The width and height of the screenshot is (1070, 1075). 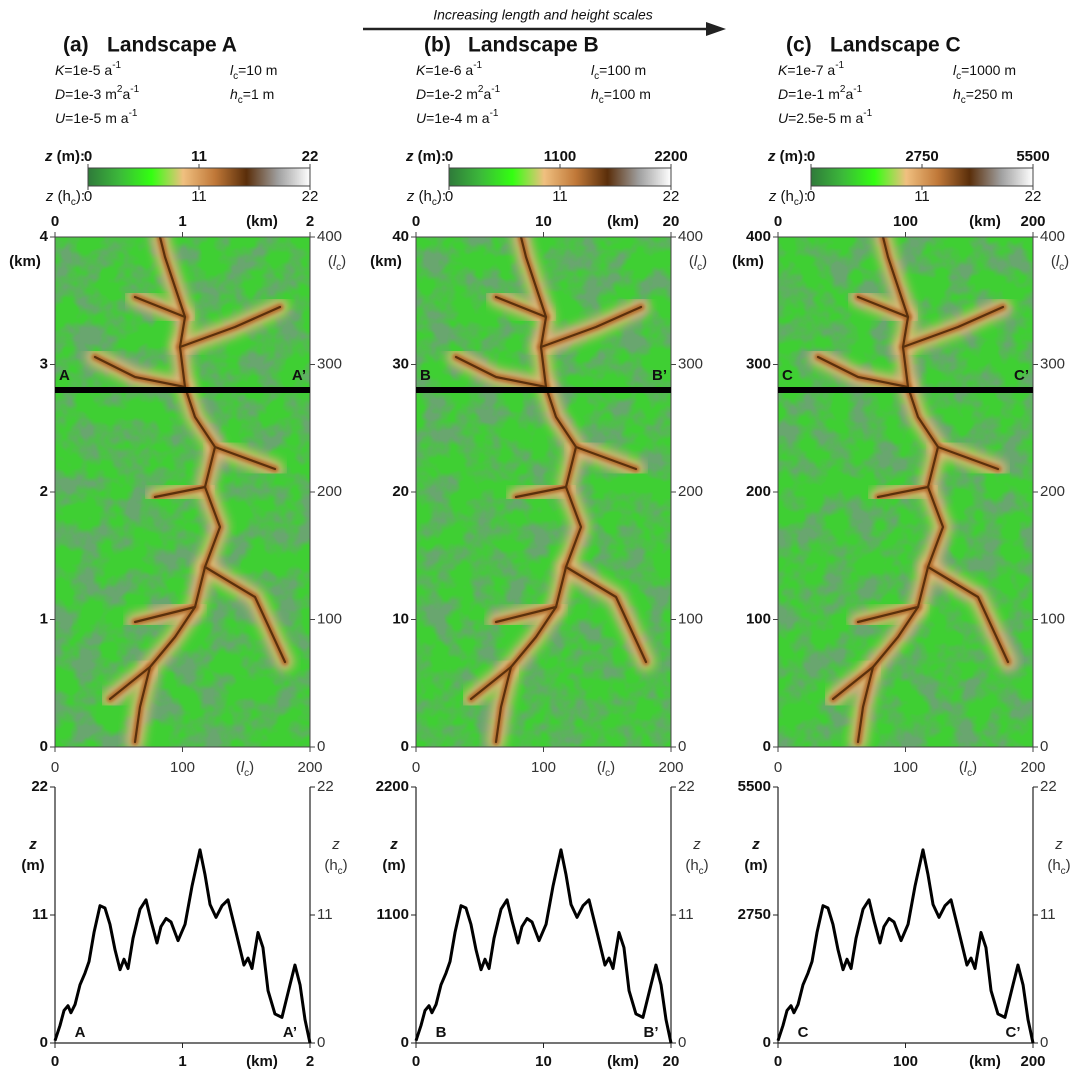 I want to click on text-part: =1e-4 m a, so click(x=458, y=118).